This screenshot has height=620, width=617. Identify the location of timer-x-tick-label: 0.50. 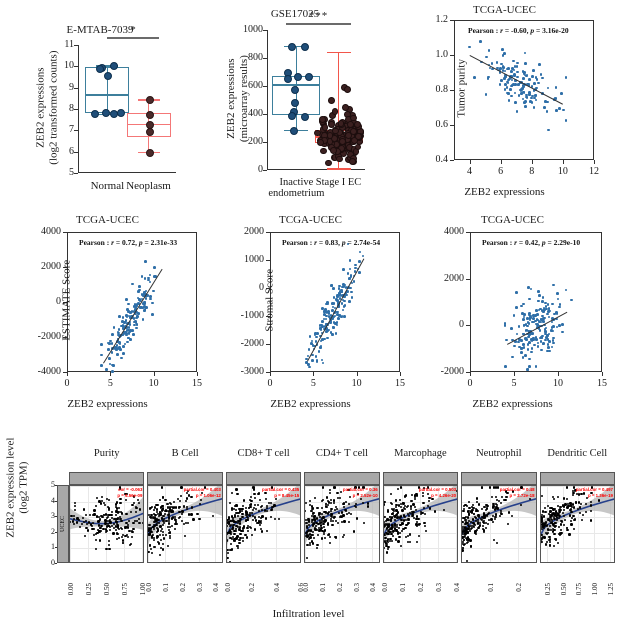
(107, 596).